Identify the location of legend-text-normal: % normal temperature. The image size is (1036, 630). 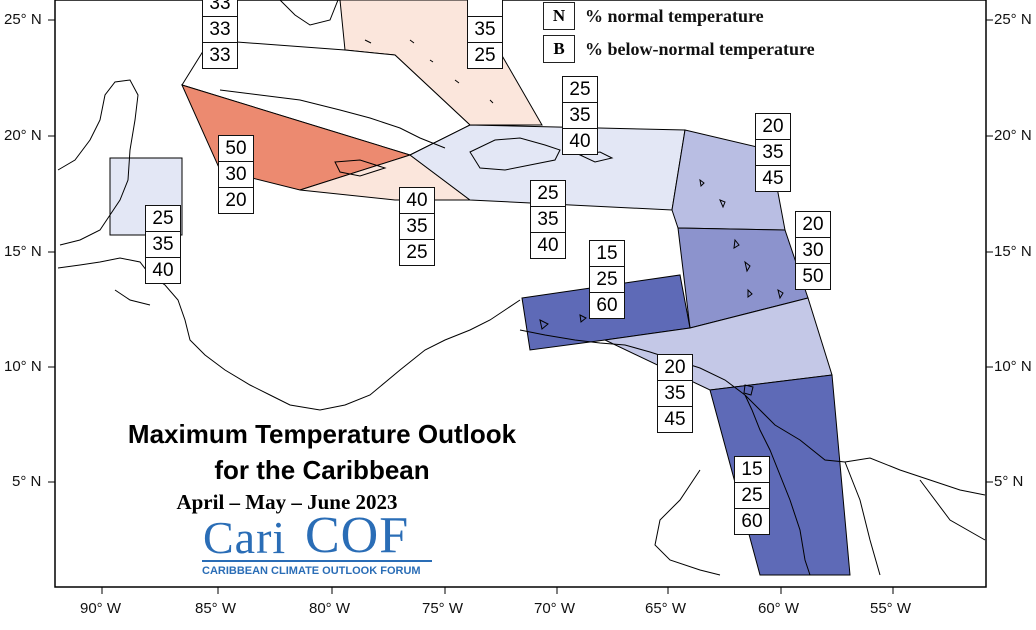
(674, 15).